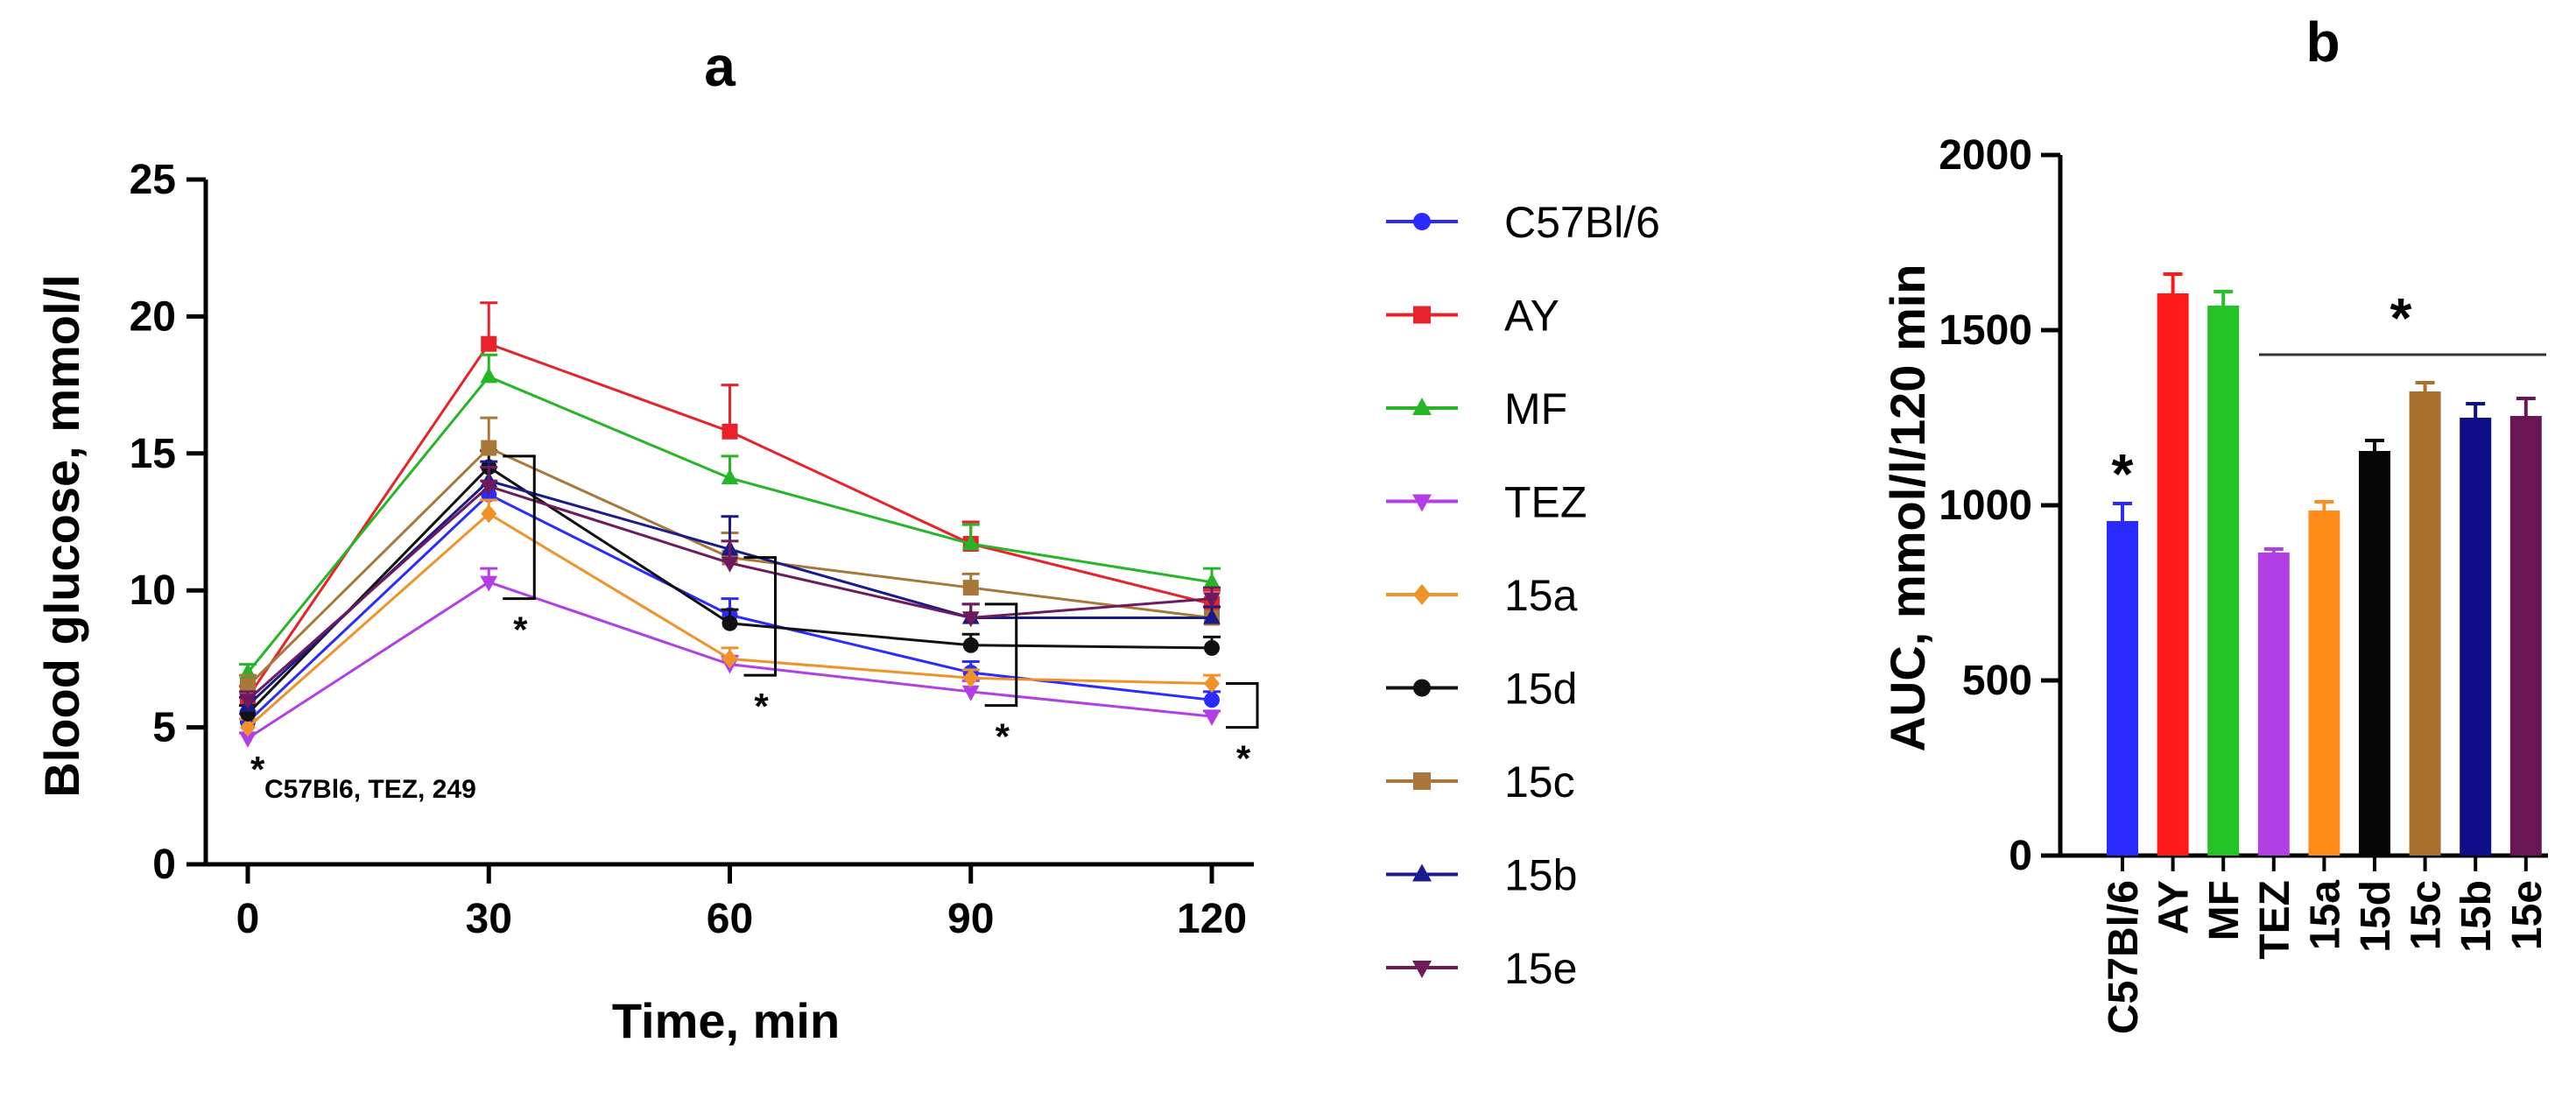  I want to click on panel-a-y-tick-label: 20, so click(153, 316).